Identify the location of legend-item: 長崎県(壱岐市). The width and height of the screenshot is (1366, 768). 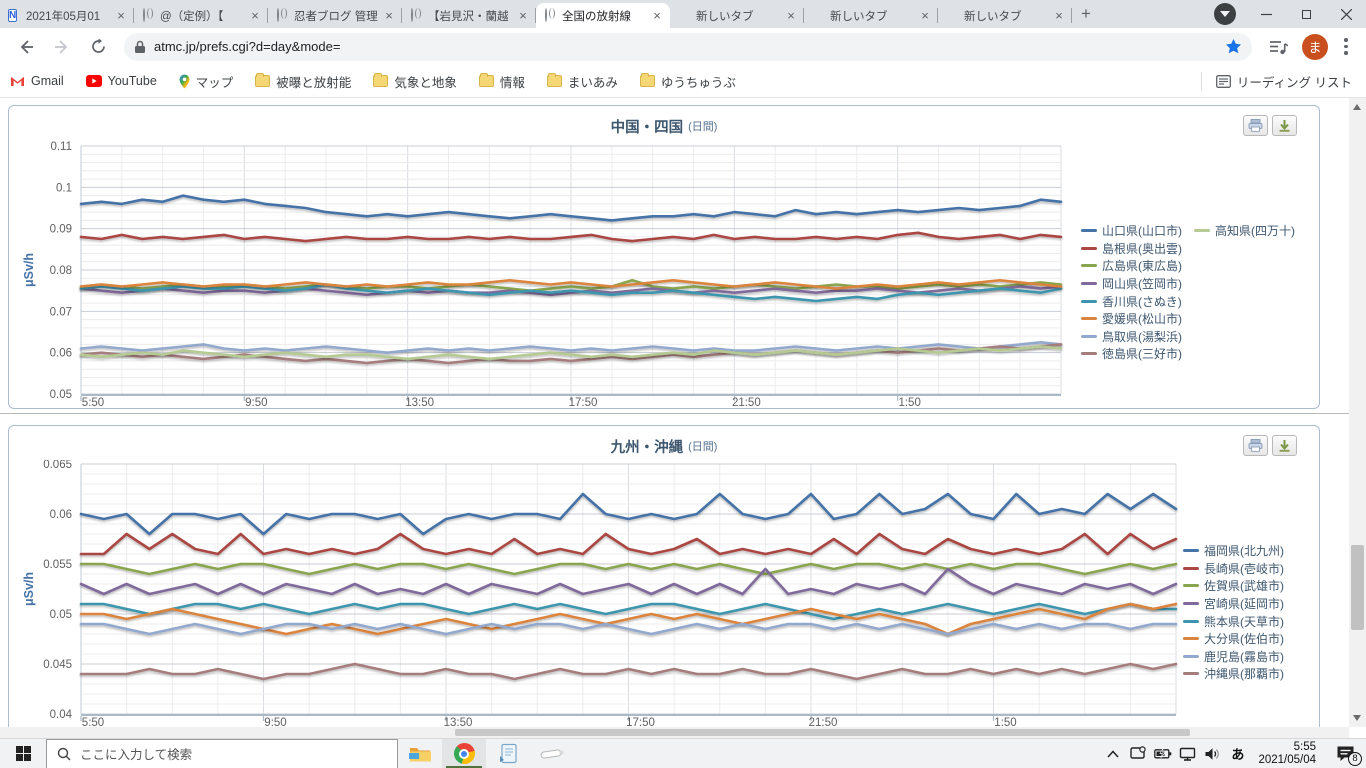
(1233, 569).